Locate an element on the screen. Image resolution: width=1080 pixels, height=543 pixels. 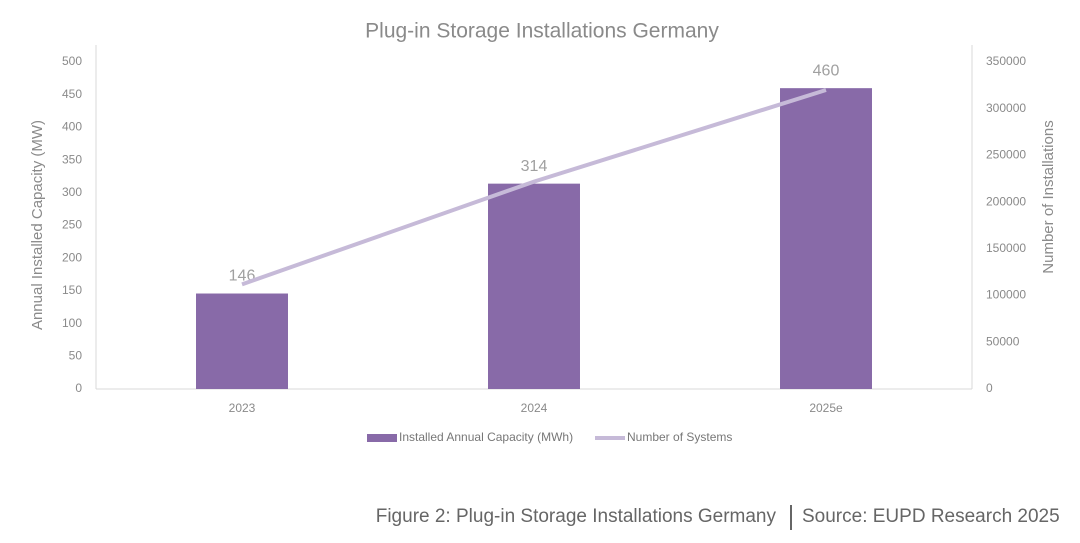
legend-label: Installed Annual Capacity (MWh) is located at coordinates (486, 437).